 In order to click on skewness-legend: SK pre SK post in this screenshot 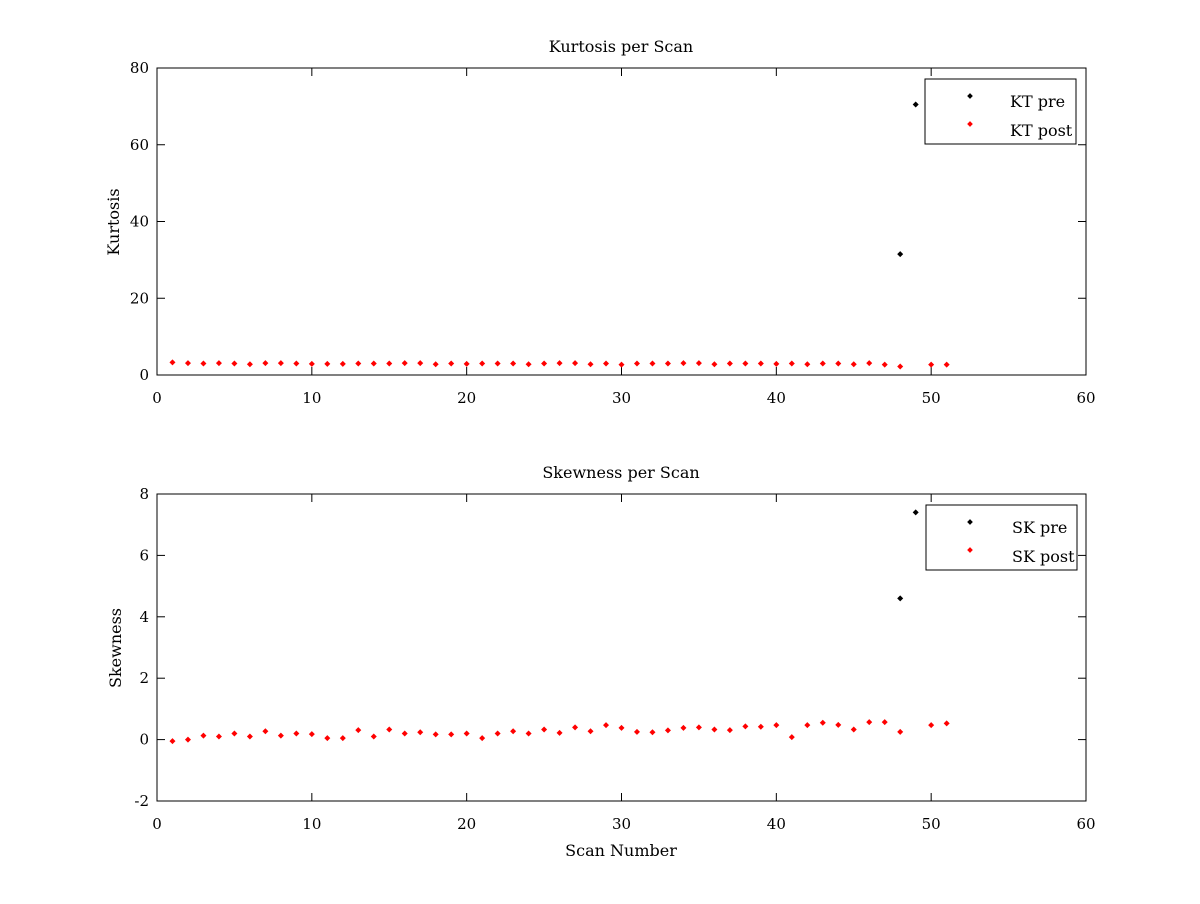, I will do `click(1001, 537)`.